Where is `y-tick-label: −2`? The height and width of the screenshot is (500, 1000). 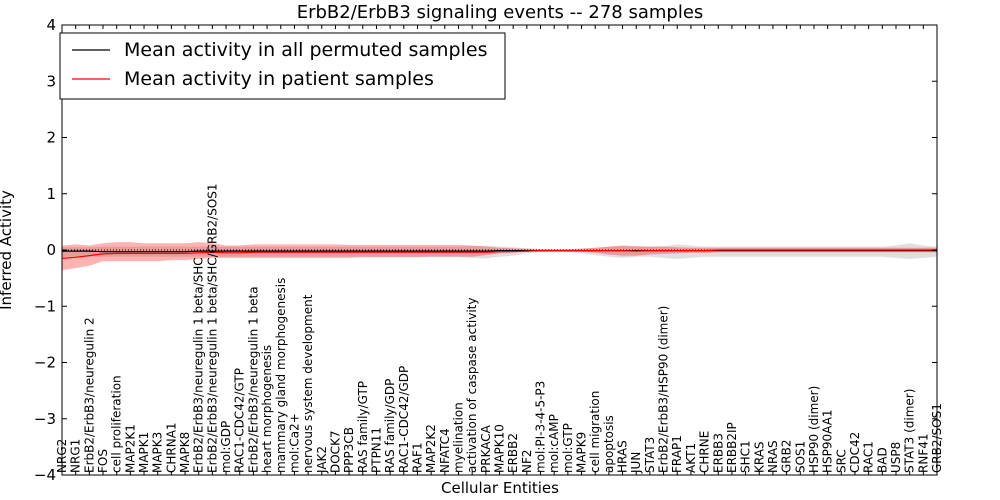 y-tick-label: −2 is located at coordinates (45, 363).